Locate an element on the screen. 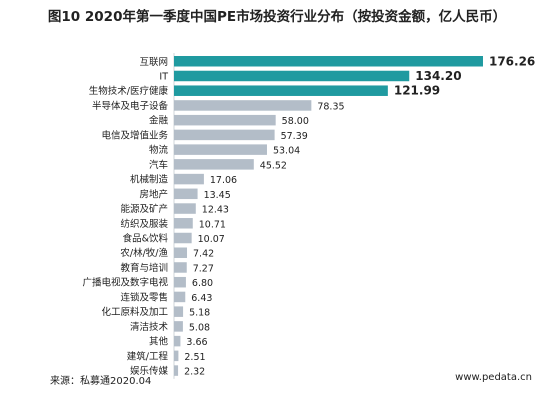 This screenshot has height=403, width=554. category-label: 娱乐传媒 is located at coordinates (149, 371).